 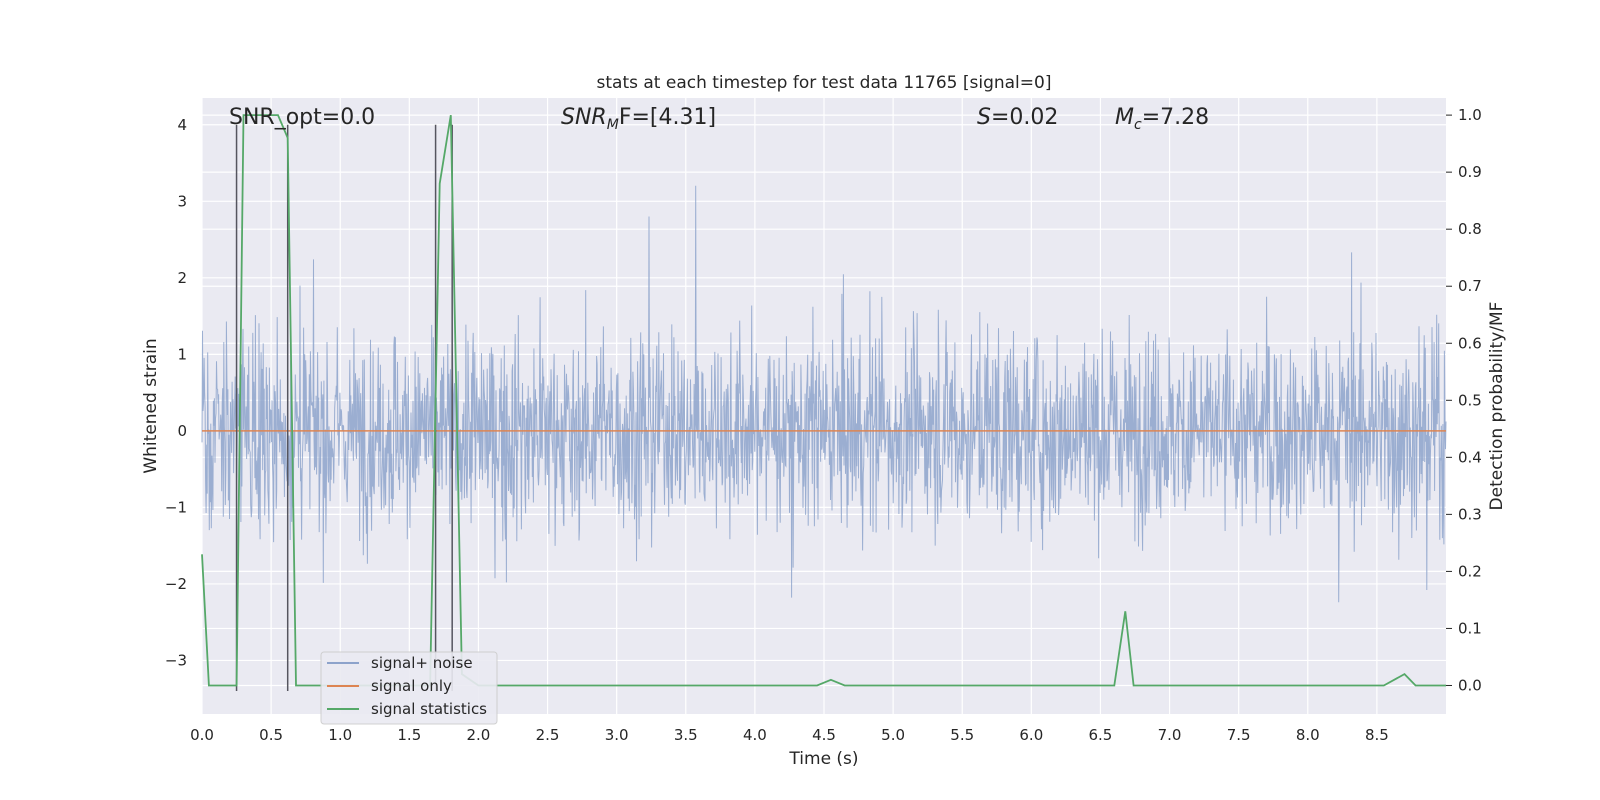 I want to click on x-tick-label: 8.5, so click(x=1377, y=735).